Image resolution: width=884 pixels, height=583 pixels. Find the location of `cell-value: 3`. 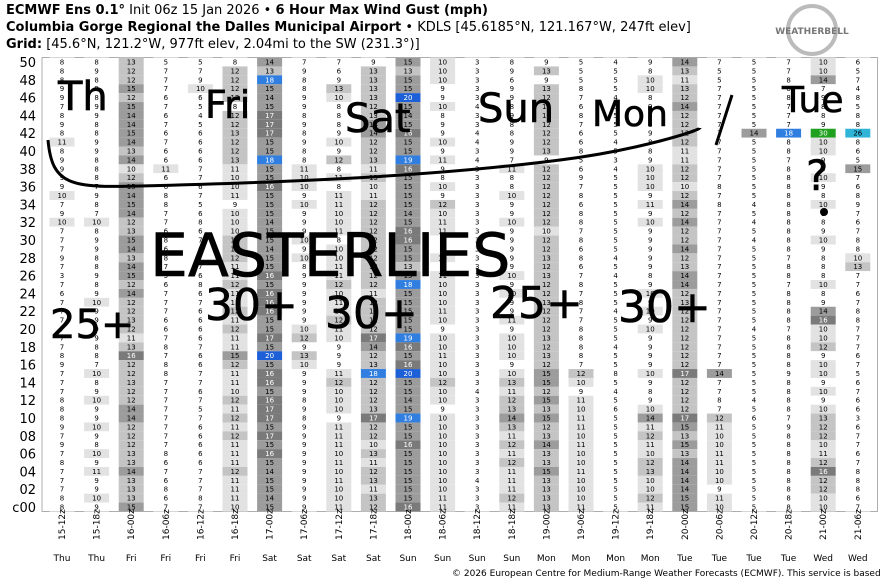

cell-value: 3 is located at coordinates (477, 374).